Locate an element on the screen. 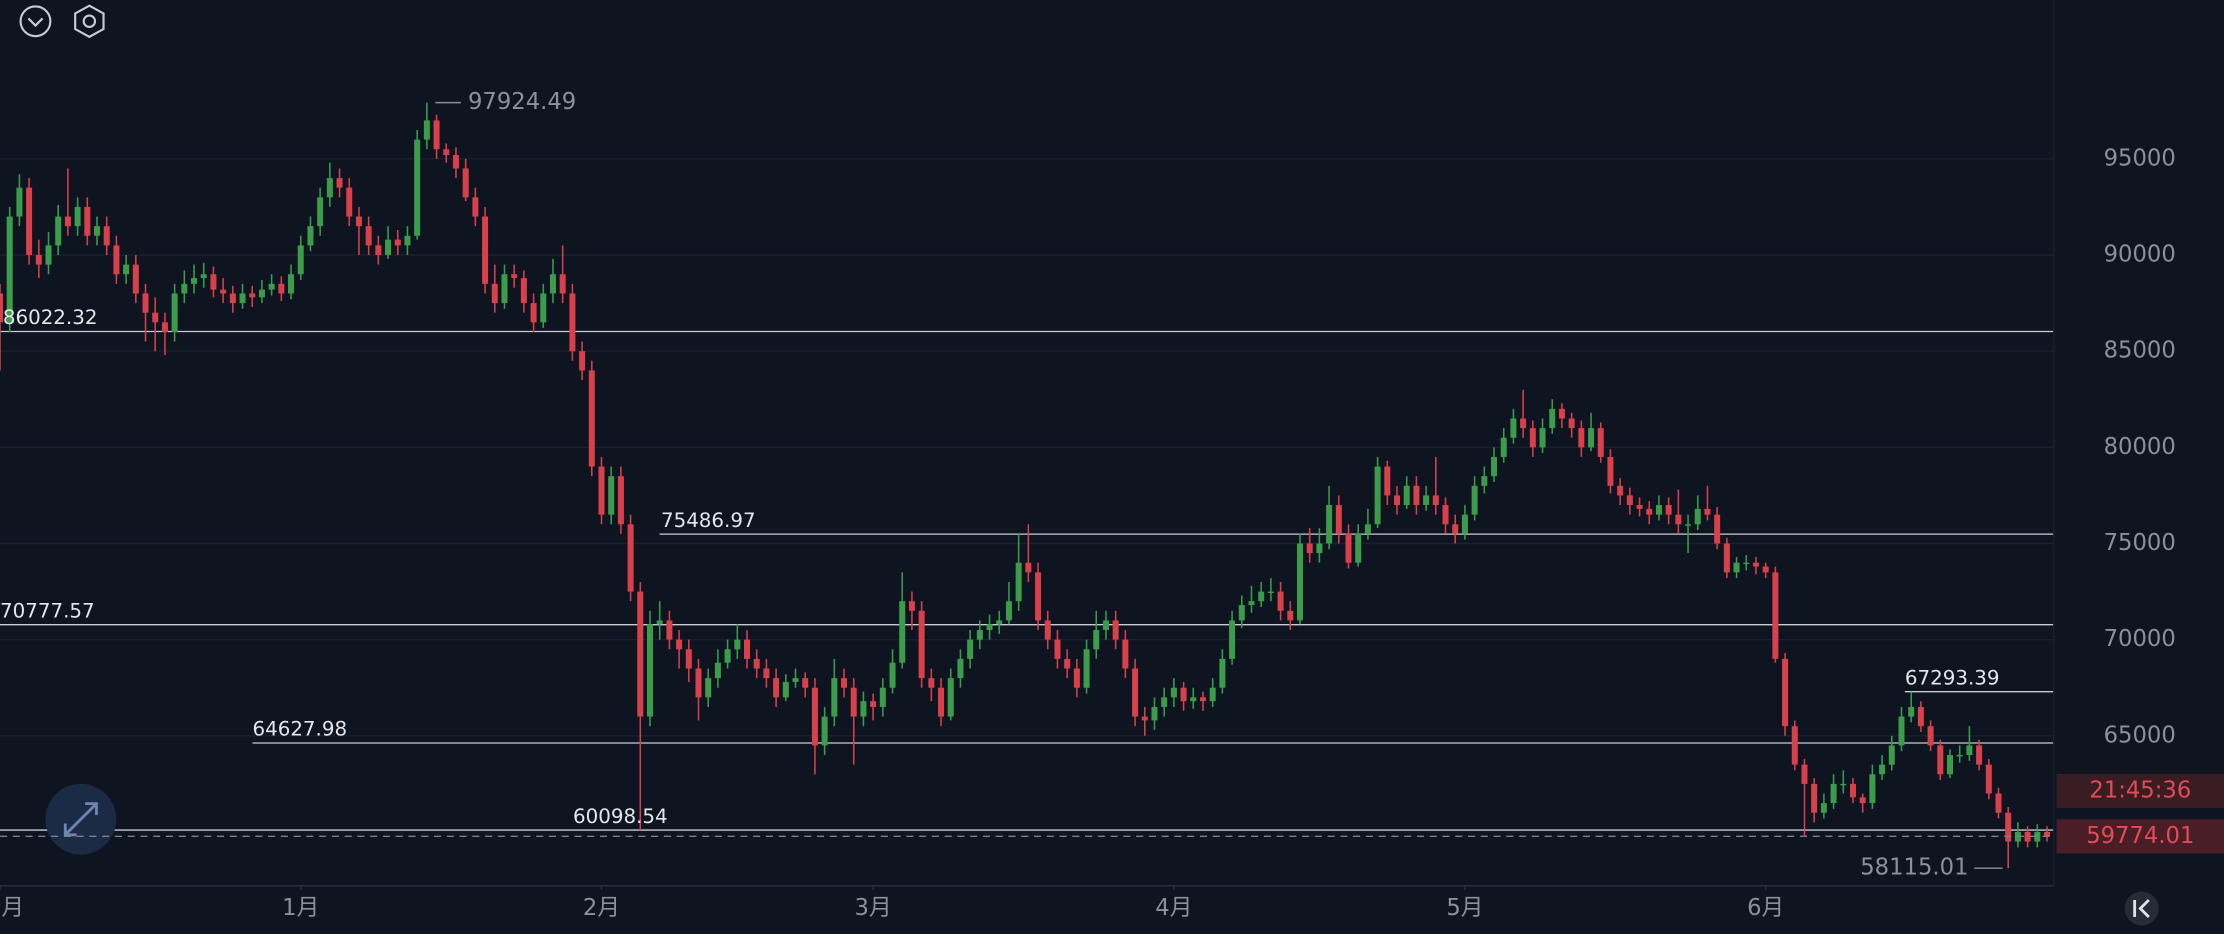  x-tick-label: 3月 is located at coordinates (873, 908).